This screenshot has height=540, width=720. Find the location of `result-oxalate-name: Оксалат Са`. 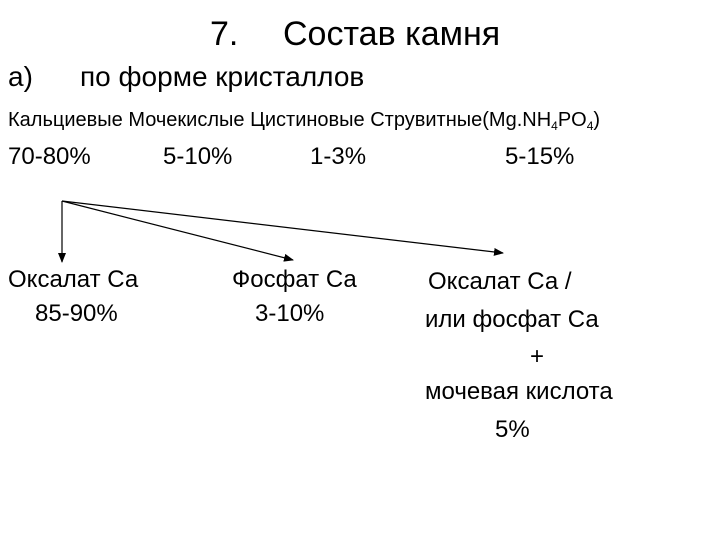

result-oxalate-name: Оксалат Са is located at coordinates (73, 280).